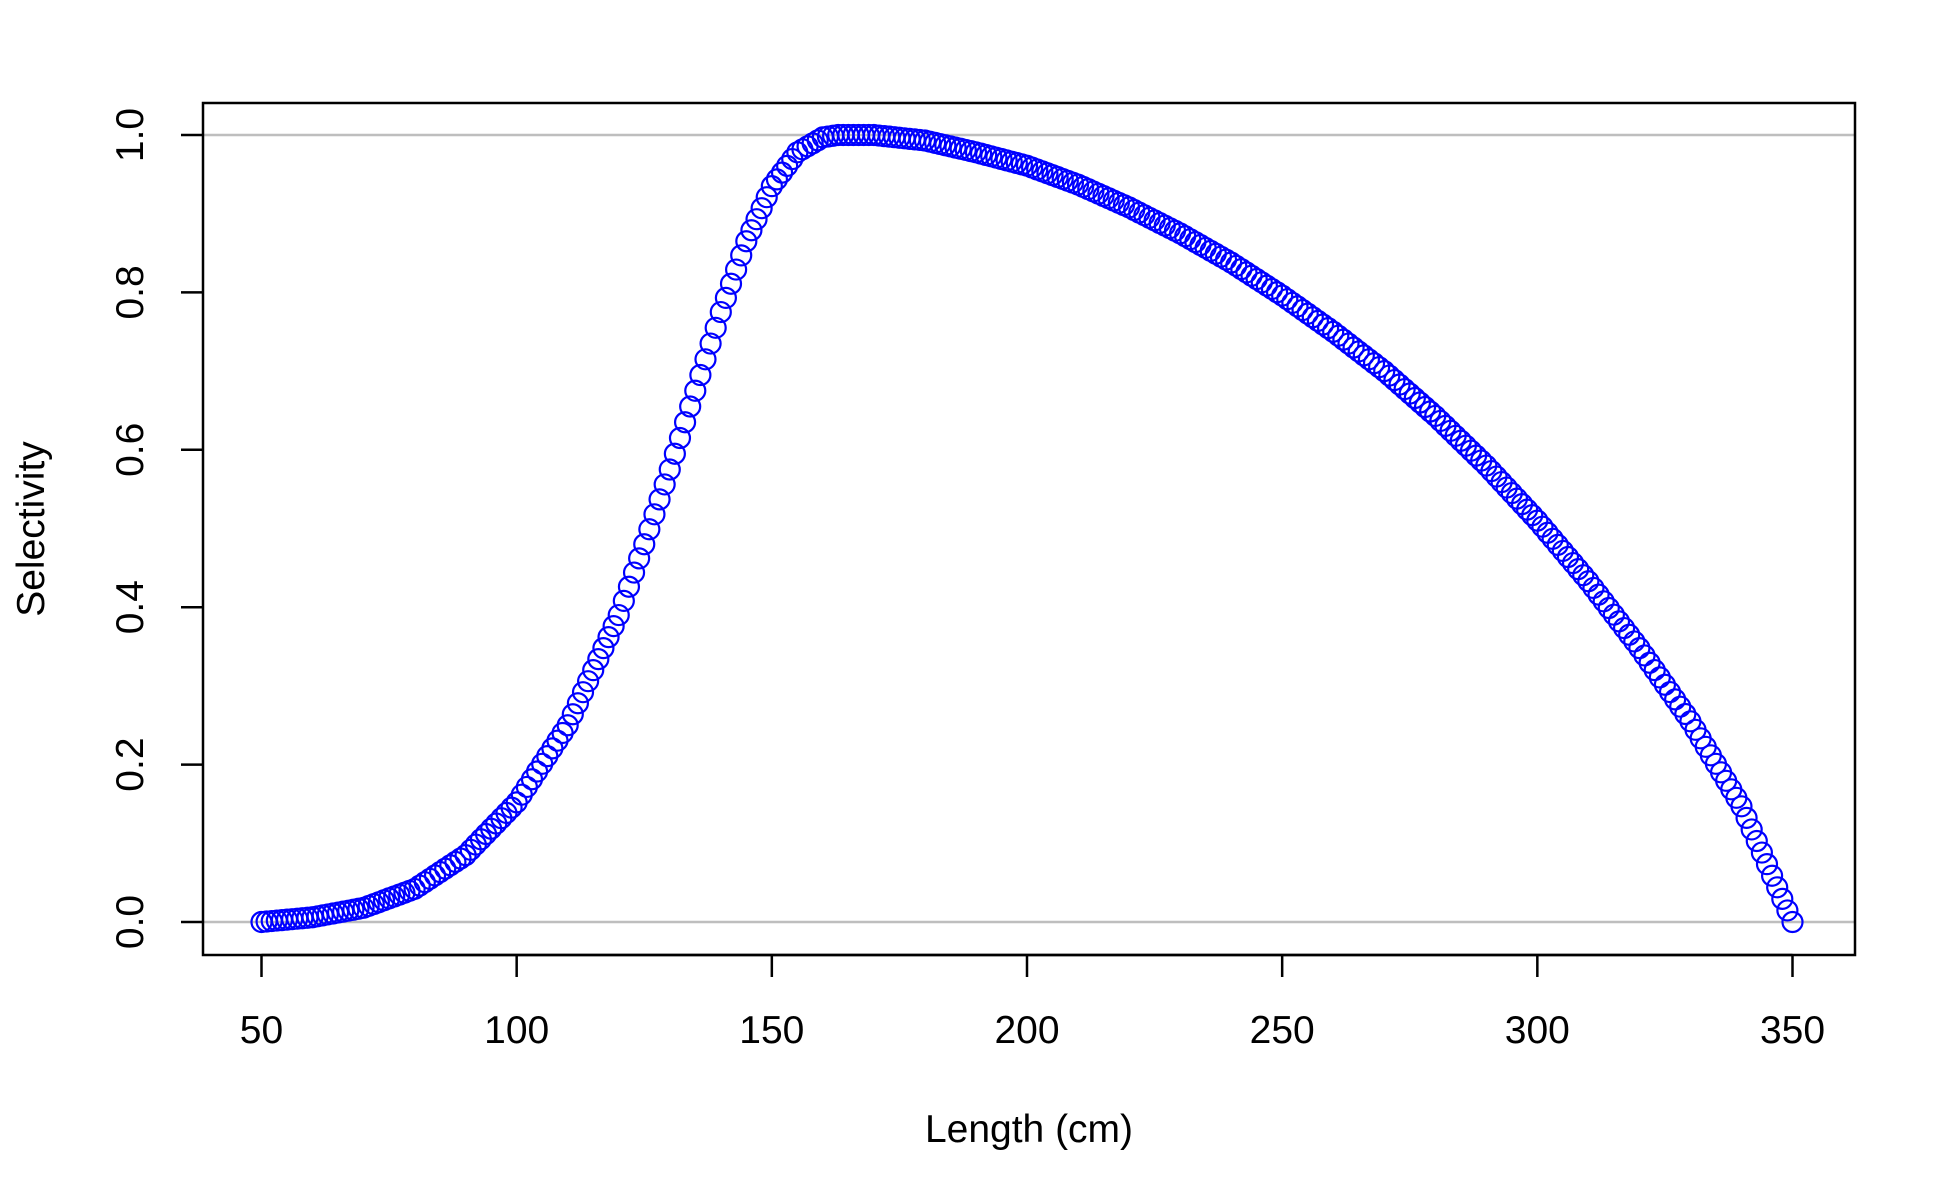  What do you see at coordinates (130, 764) in the screenshot?
I see `y-tick-label: 0.2` at bounding box center [130, 764].